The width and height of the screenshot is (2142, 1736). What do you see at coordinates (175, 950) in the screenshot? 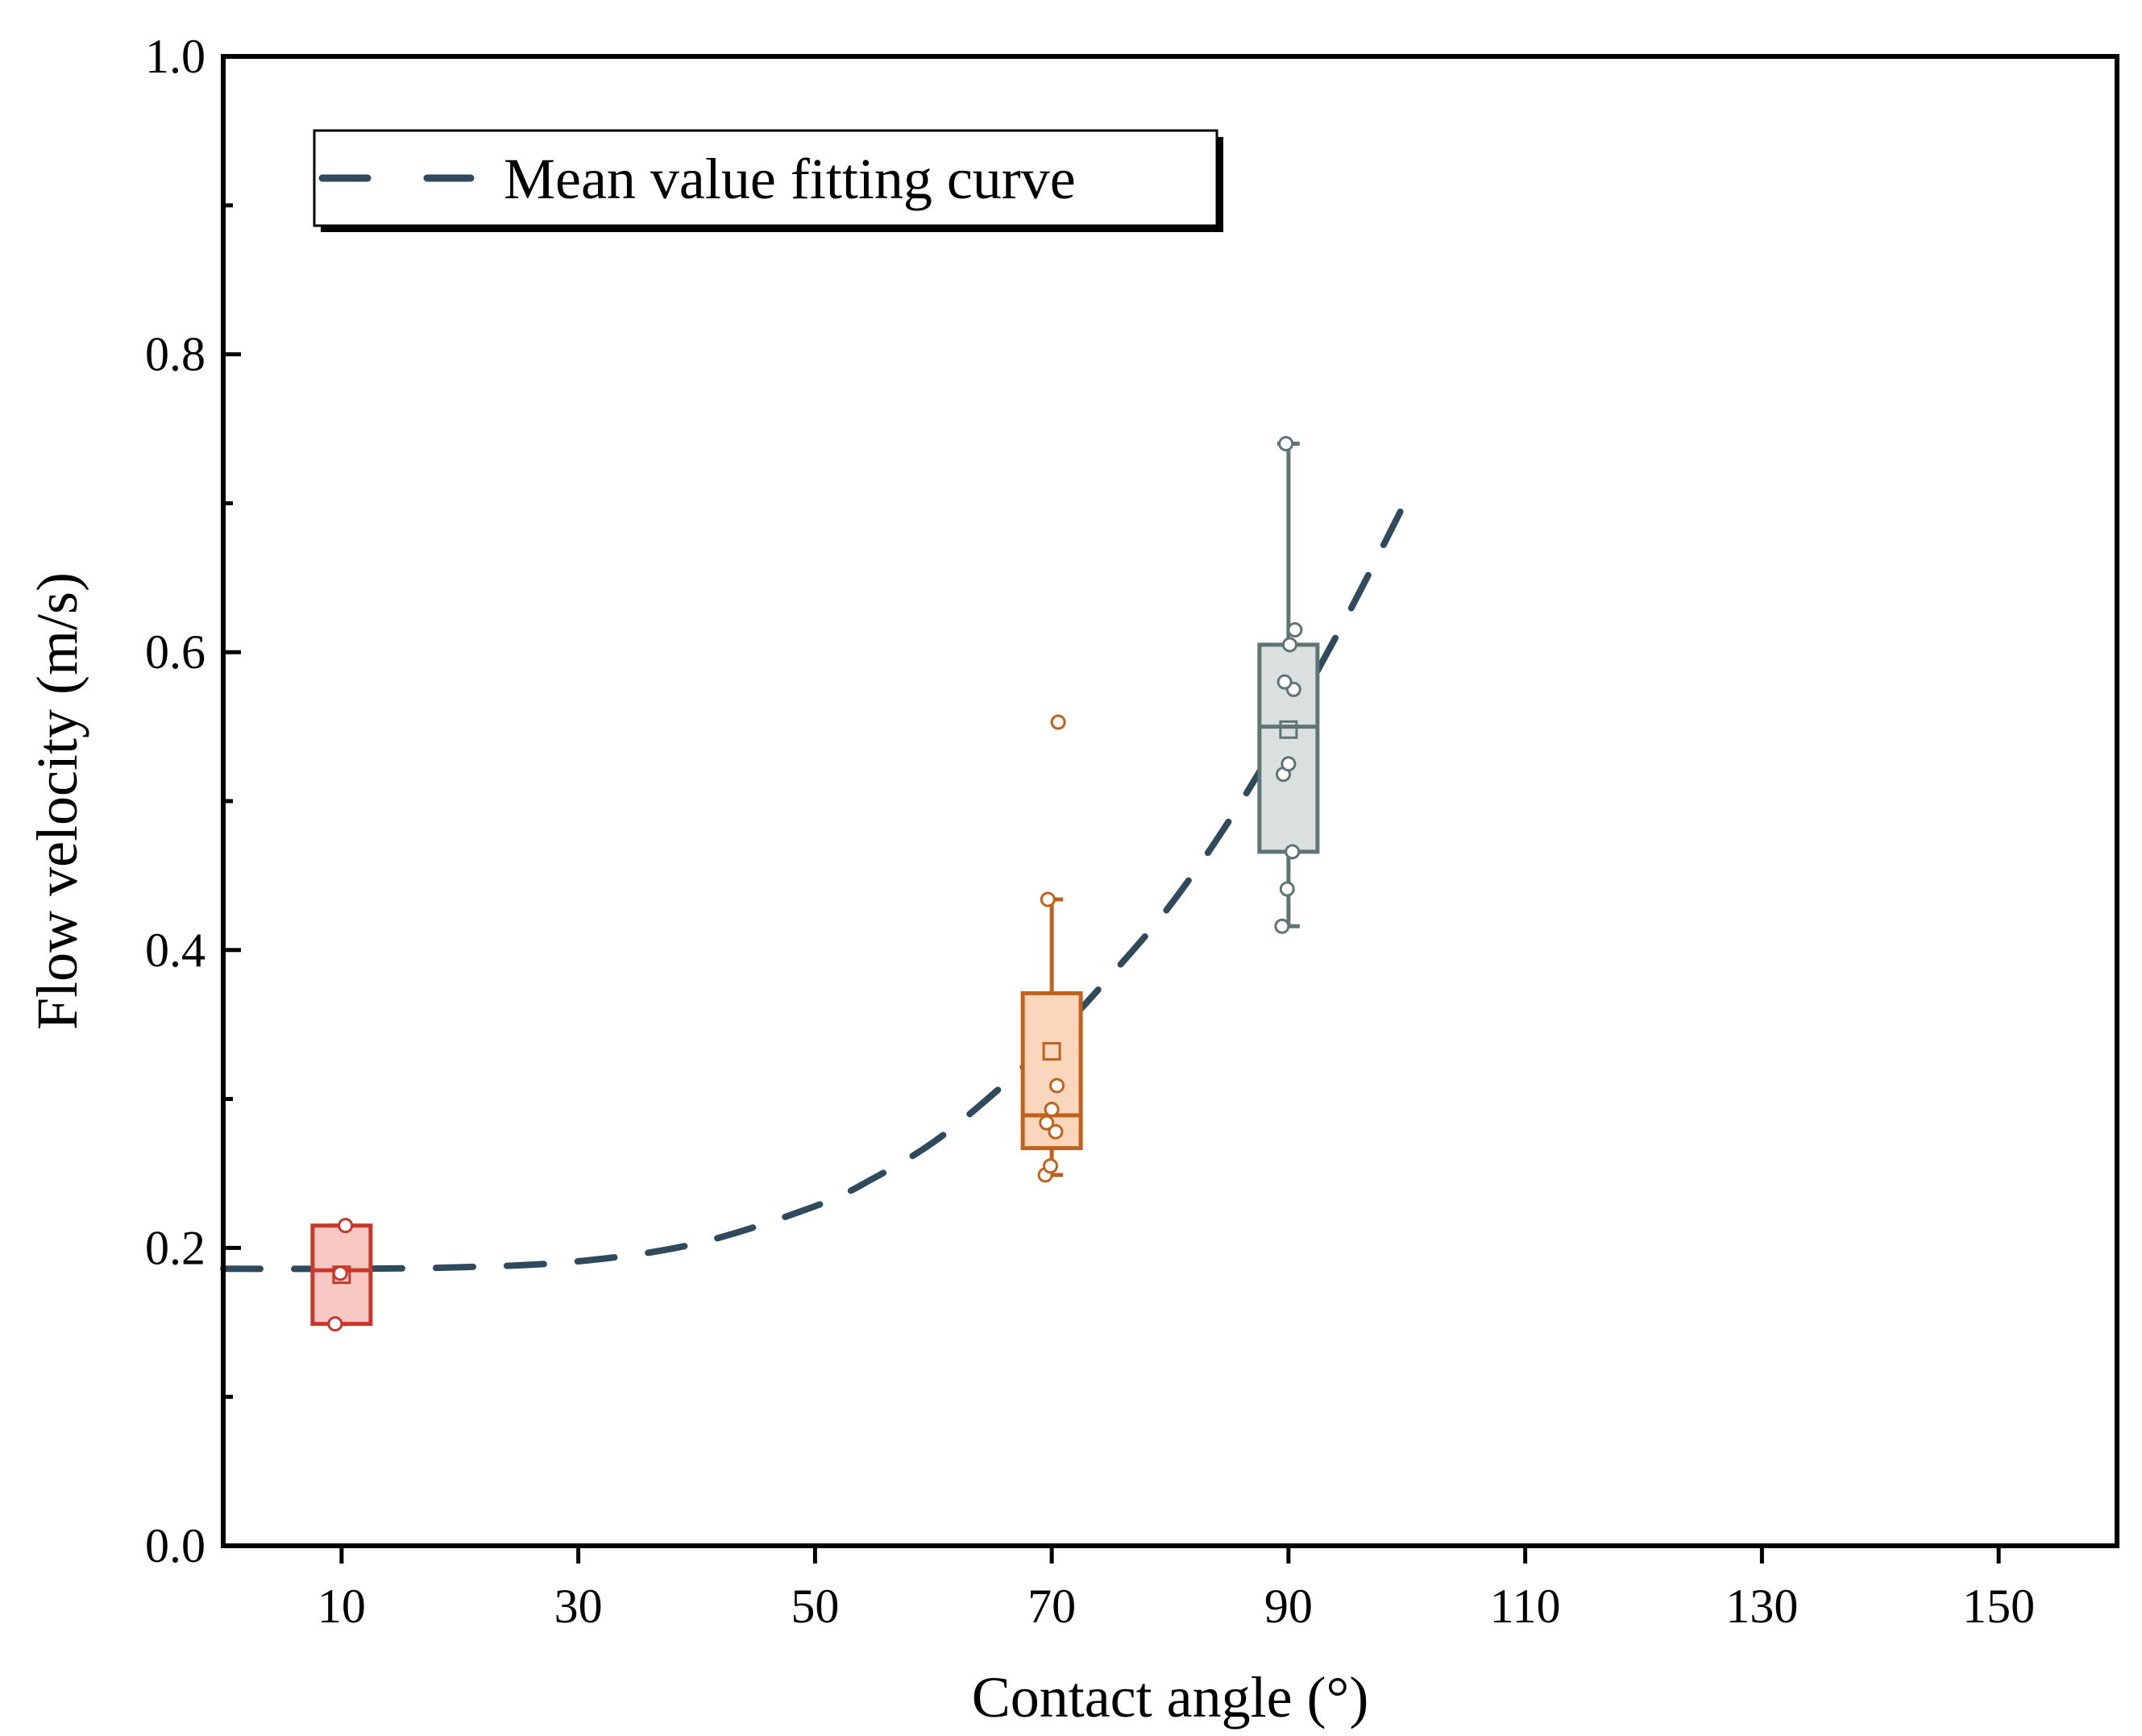
I see `y-tick-label: 0.4` at bounding box center [175, 950].